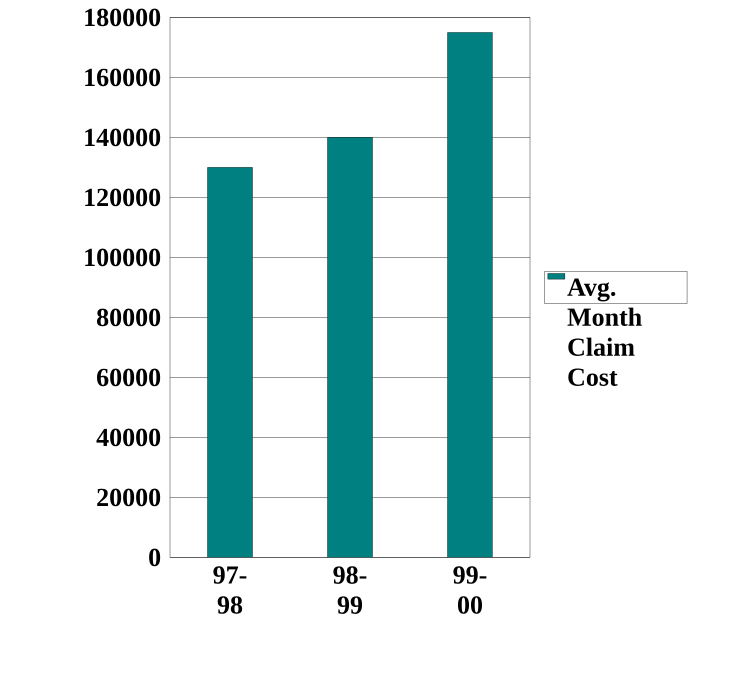  What do you see at coordinates (122, 17) in the screenshot?
I see `y-tick-label: 180000` at bounding box center [122, 17].